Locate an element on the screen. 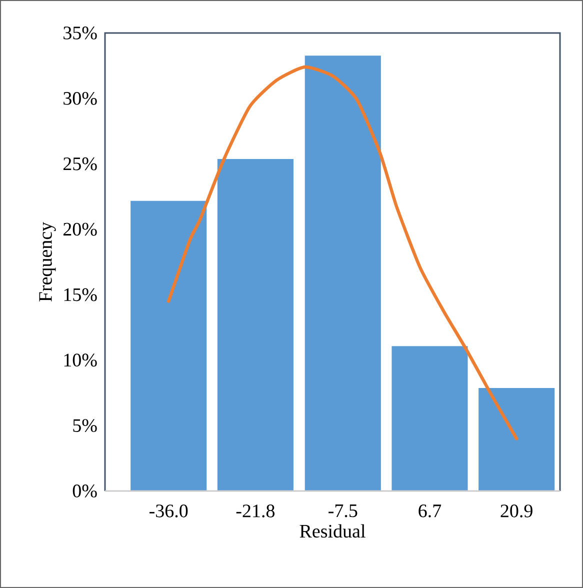 The image size is (583, 588). x-tick-label: 6.7 is located at coordinates (430, 511).